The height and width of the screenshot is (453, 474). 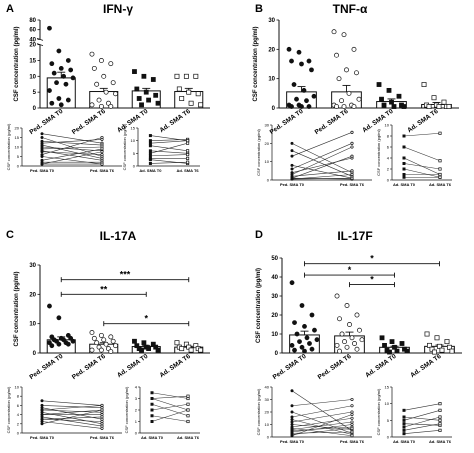 I want to click on y-axis-label: CSF concentration (pg/ml), so click(x=259, y=305).